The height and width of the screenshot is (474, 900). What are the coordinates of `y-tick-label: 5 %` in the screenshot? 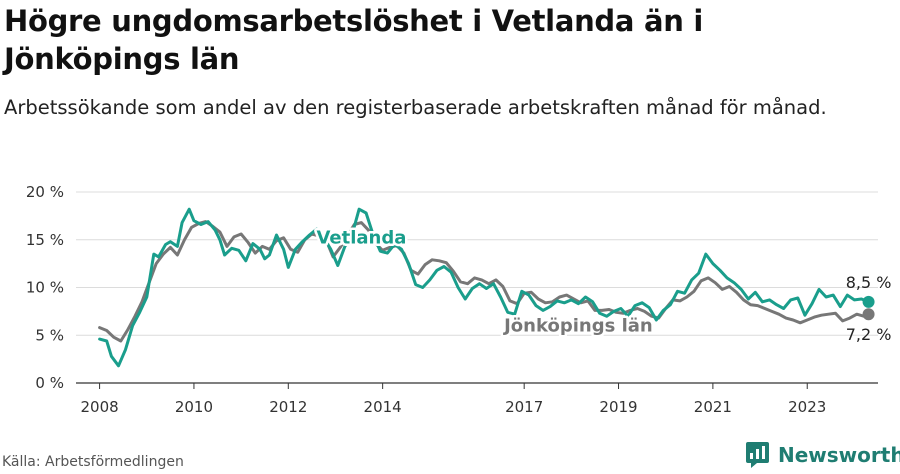 It's located at (49, 335).